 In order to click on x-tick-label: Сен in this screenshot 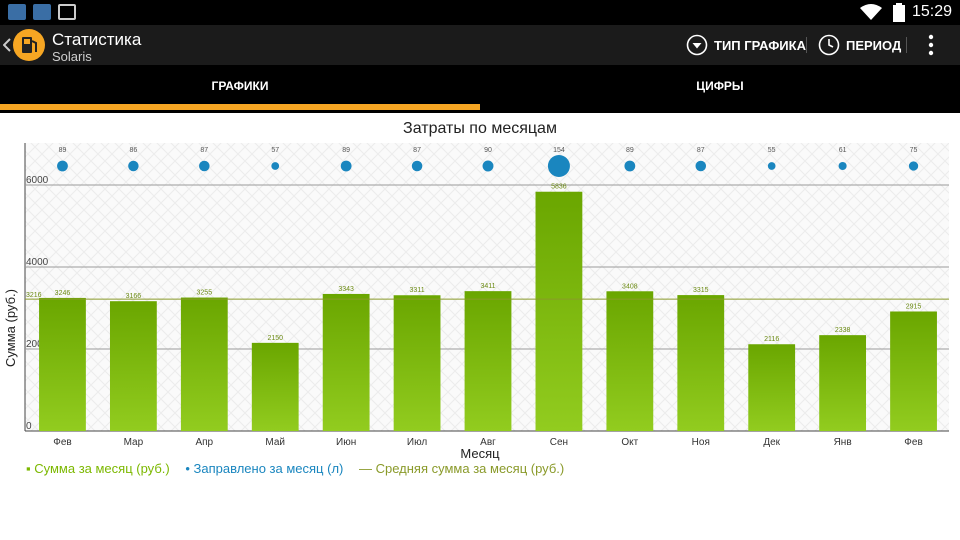, I will do `click(559, 442)`.